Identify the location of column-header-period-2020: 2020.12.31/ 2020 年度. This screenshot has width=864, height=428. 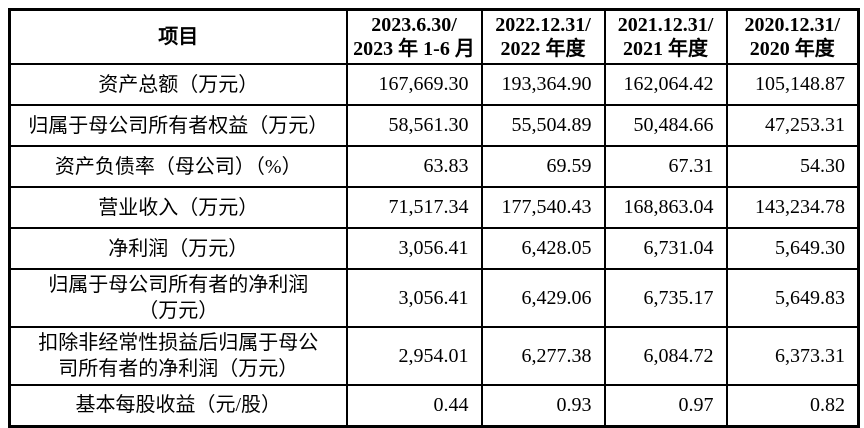
(792, 36).